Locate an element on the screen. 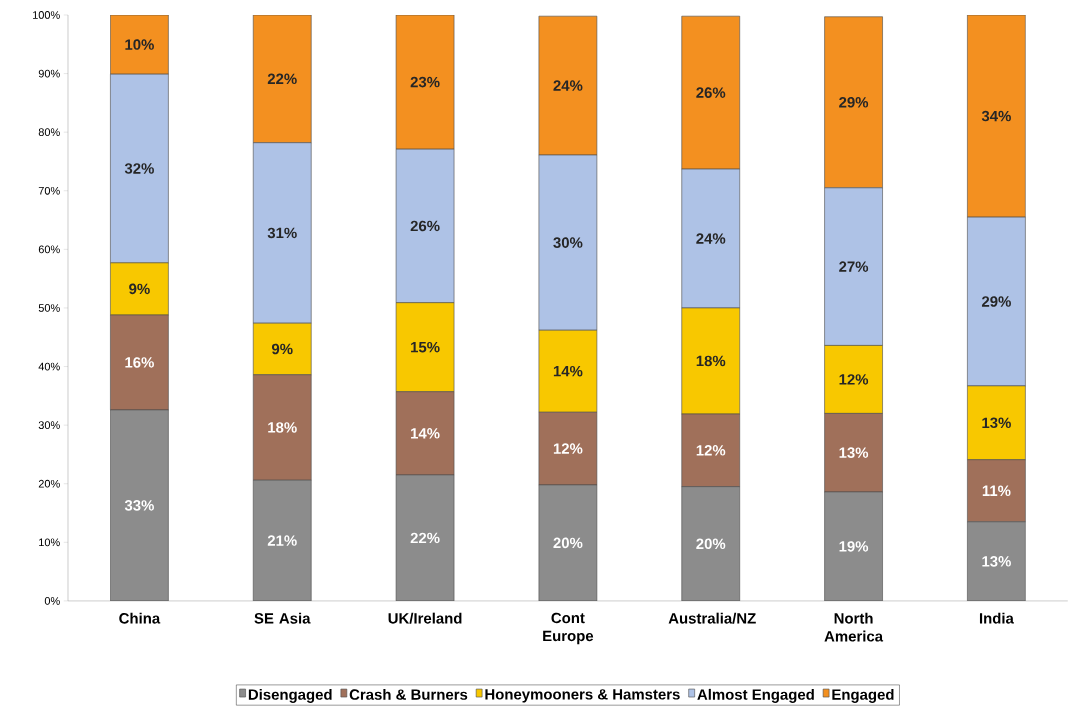 The width and height of the screenshot is (1068, 725). y-tick-label: 90% is located at coordinates (49, 73).